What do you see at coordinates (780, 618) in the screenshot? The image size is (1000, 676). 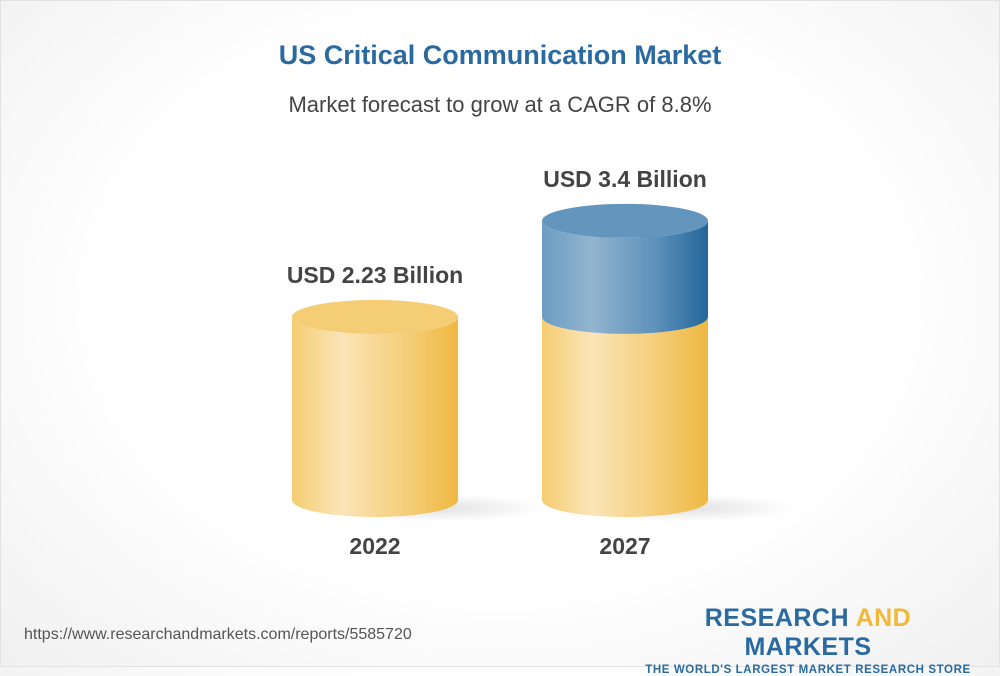 I see `logo-text: RESEARCH` at bounding box center [780, 618].